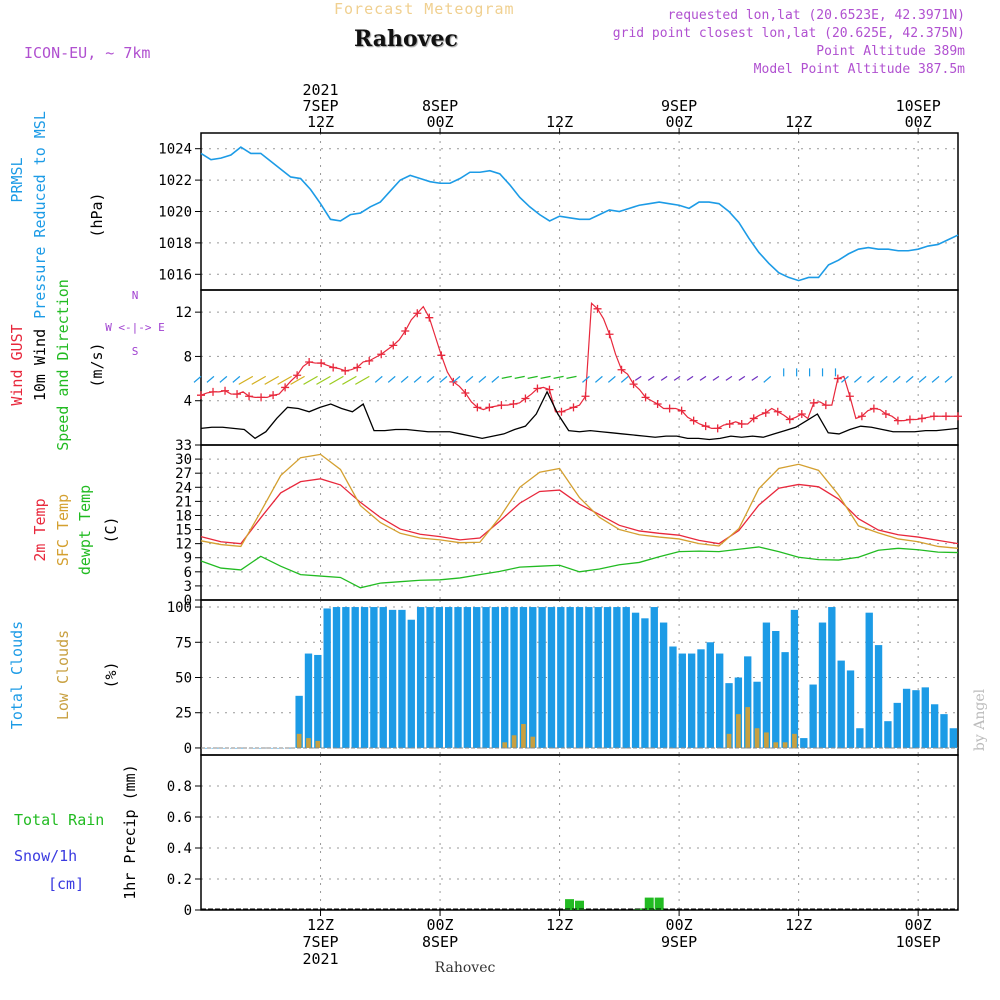 This screenshot has height=1000, width=1000. What do you see at coordinates (183, 488) in the screenshot?
I see `y-tick-label: 24` at bounding box center [183, 488].